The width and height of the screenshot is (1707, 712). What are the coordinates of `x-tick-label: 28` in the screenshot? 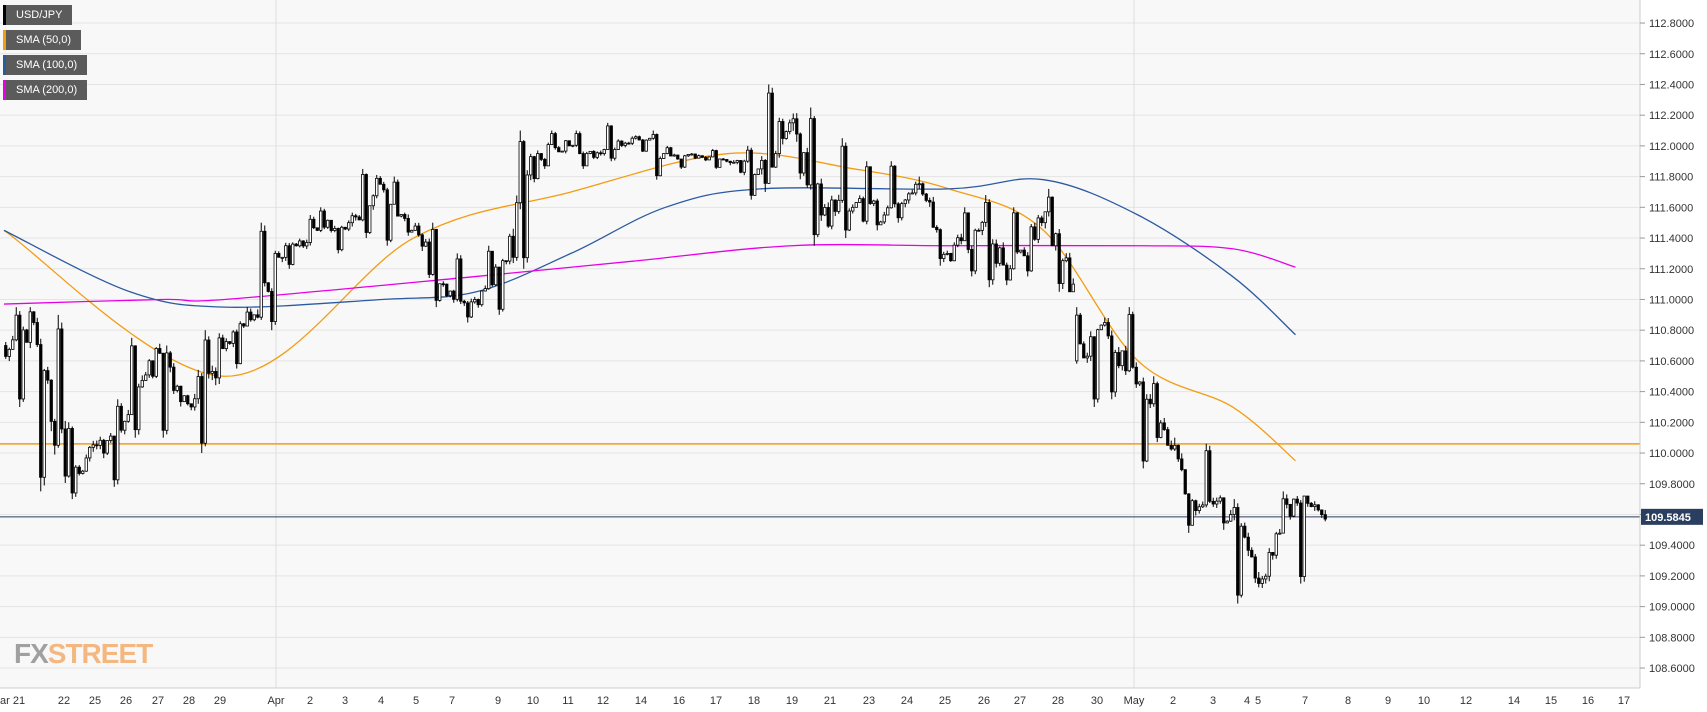 It's located at (189, 701).